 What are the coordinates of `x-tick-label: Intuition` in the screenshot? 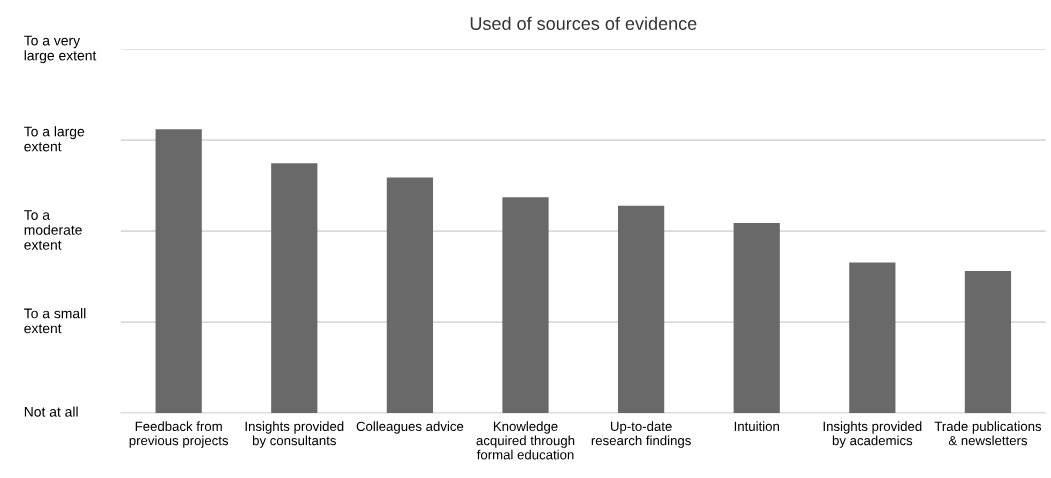 It's located at (756, 426).